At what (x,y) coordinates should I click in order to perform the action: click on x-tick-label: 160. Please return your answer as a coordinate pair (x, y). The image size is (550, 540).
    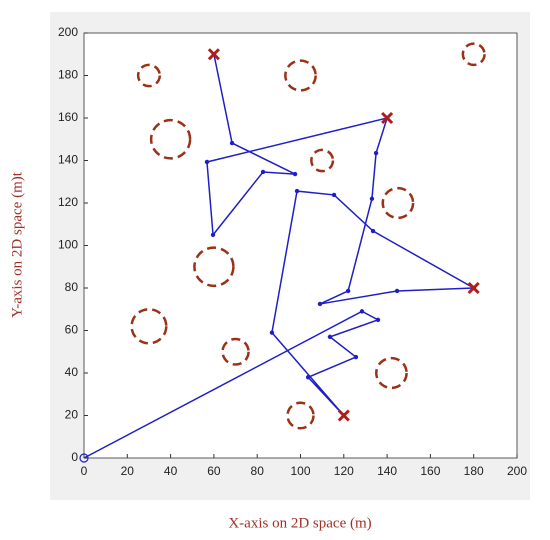
    Looking at the image, I should click on (430, 471).